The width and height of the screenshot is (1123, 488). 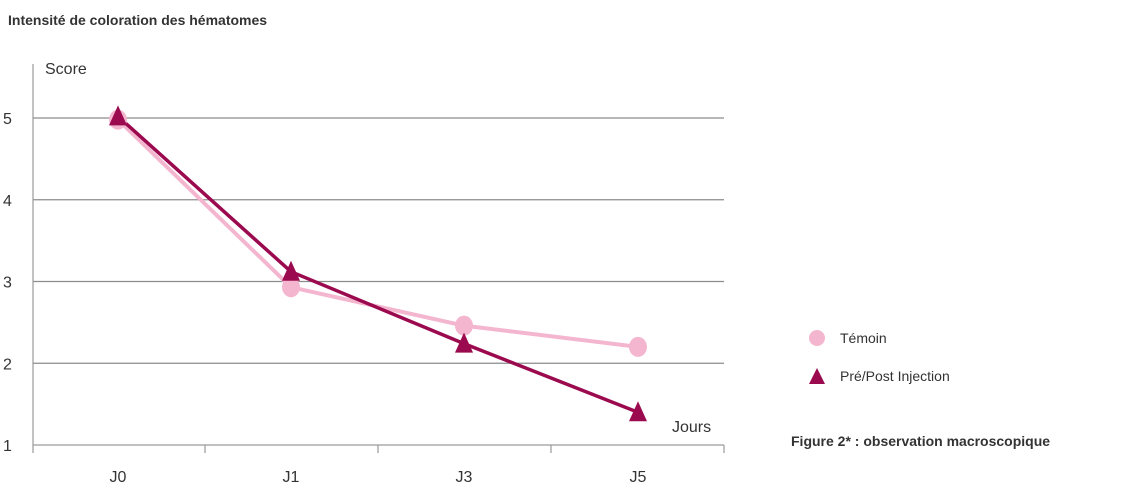 What do you see at coordinates (118, 477) in the screenshot?
I see `x-tick-label: J0` at bounding box center [118, 477].